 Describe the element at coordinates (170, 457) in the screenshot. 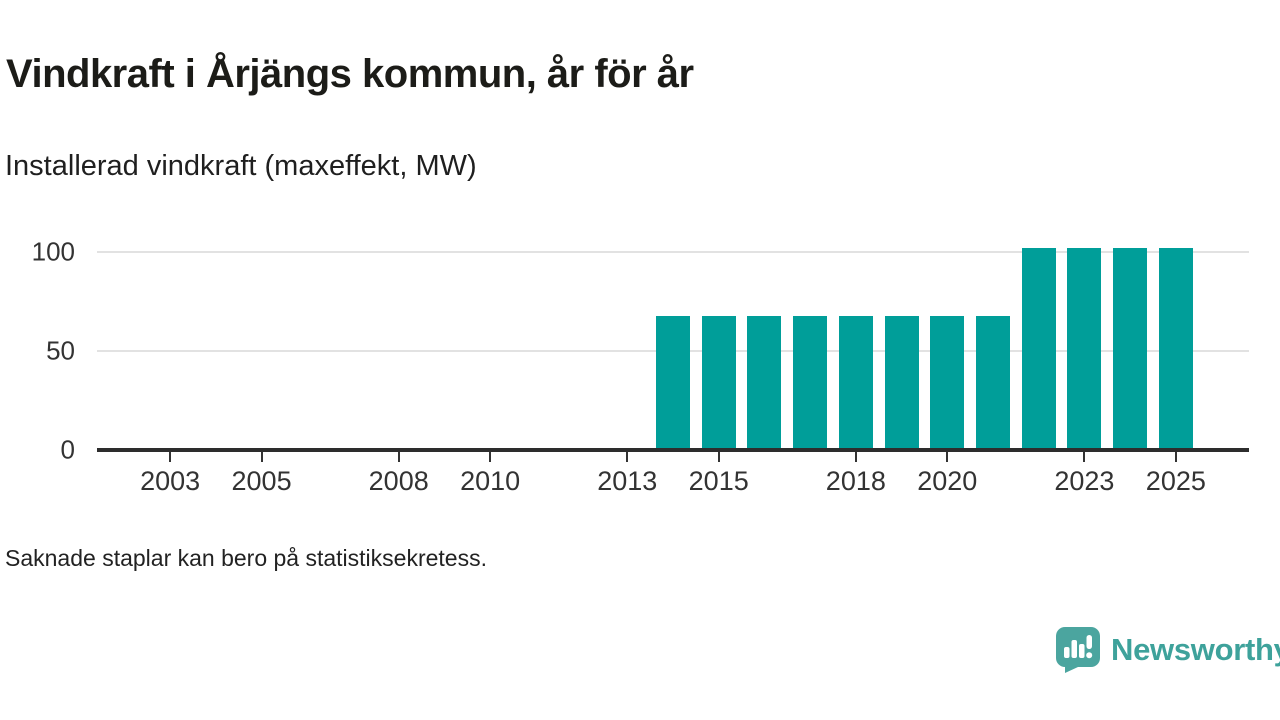

I see `x-tick-2003` at that location.